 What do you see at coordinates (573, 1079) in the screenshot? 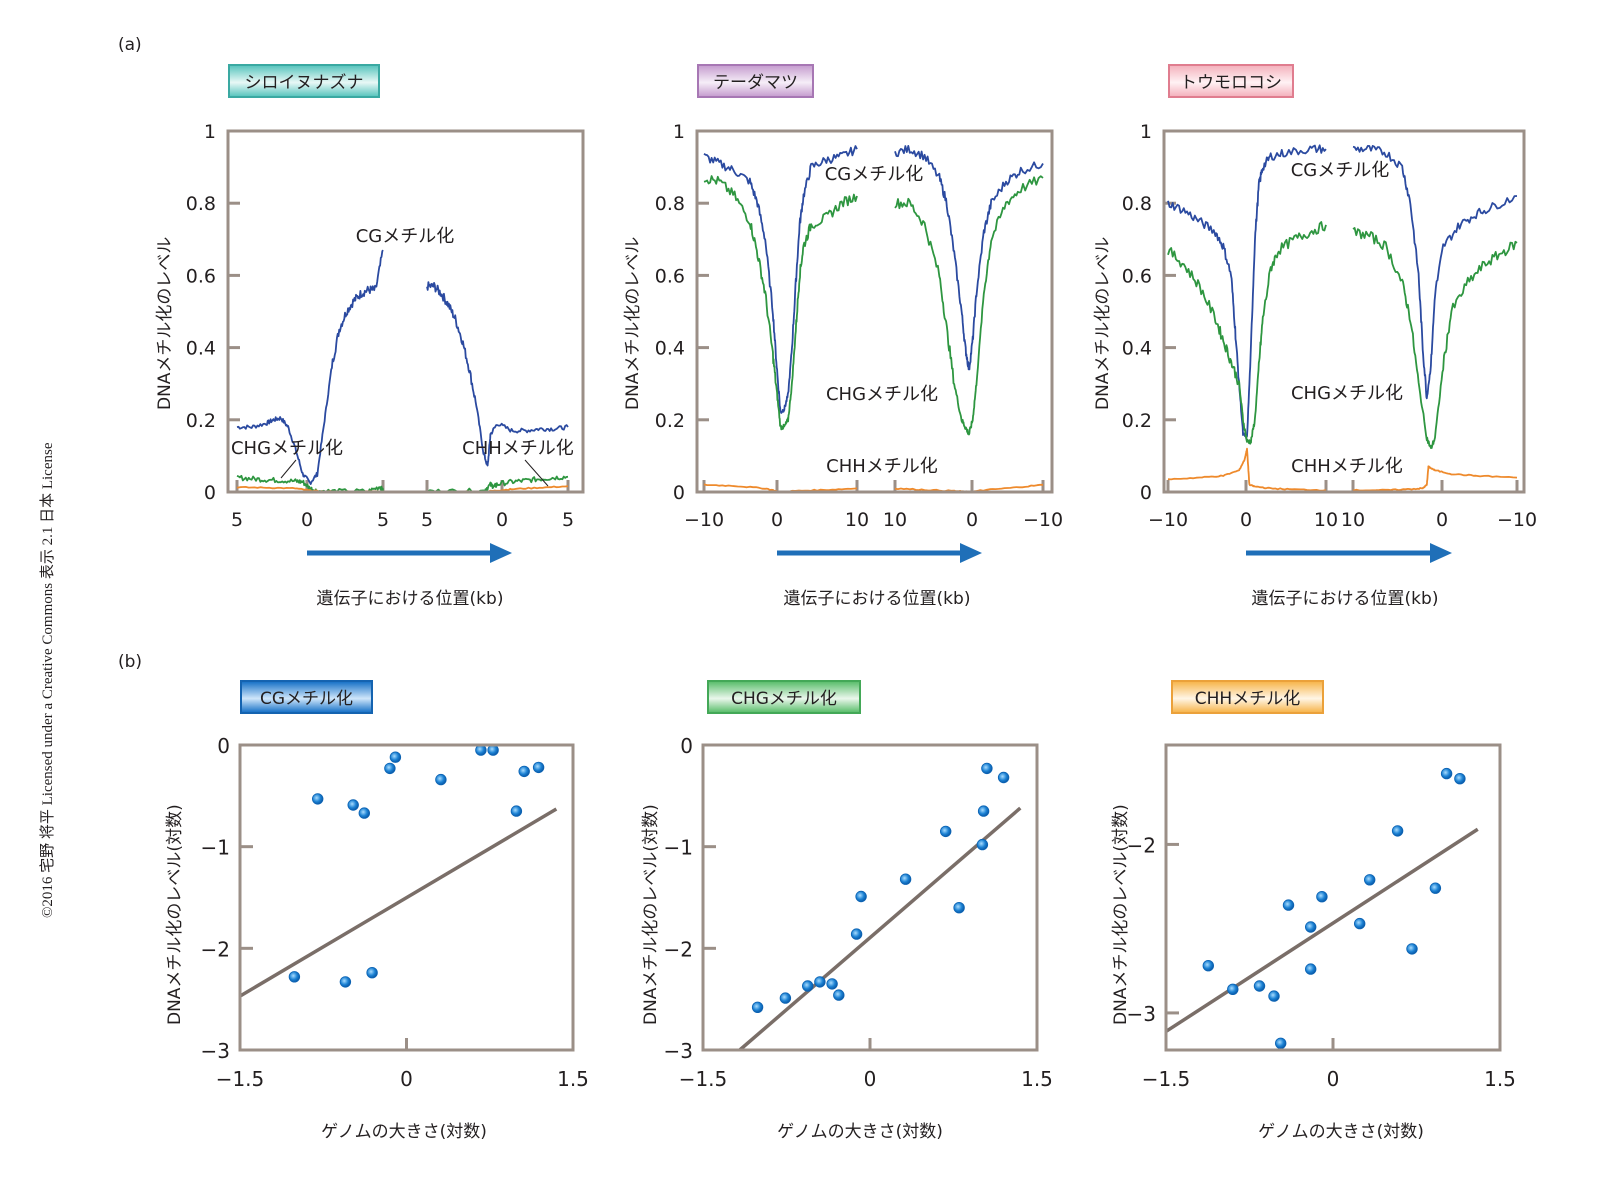
I see `x-tick-label: 1.5` at bounding box center [573, 1079].